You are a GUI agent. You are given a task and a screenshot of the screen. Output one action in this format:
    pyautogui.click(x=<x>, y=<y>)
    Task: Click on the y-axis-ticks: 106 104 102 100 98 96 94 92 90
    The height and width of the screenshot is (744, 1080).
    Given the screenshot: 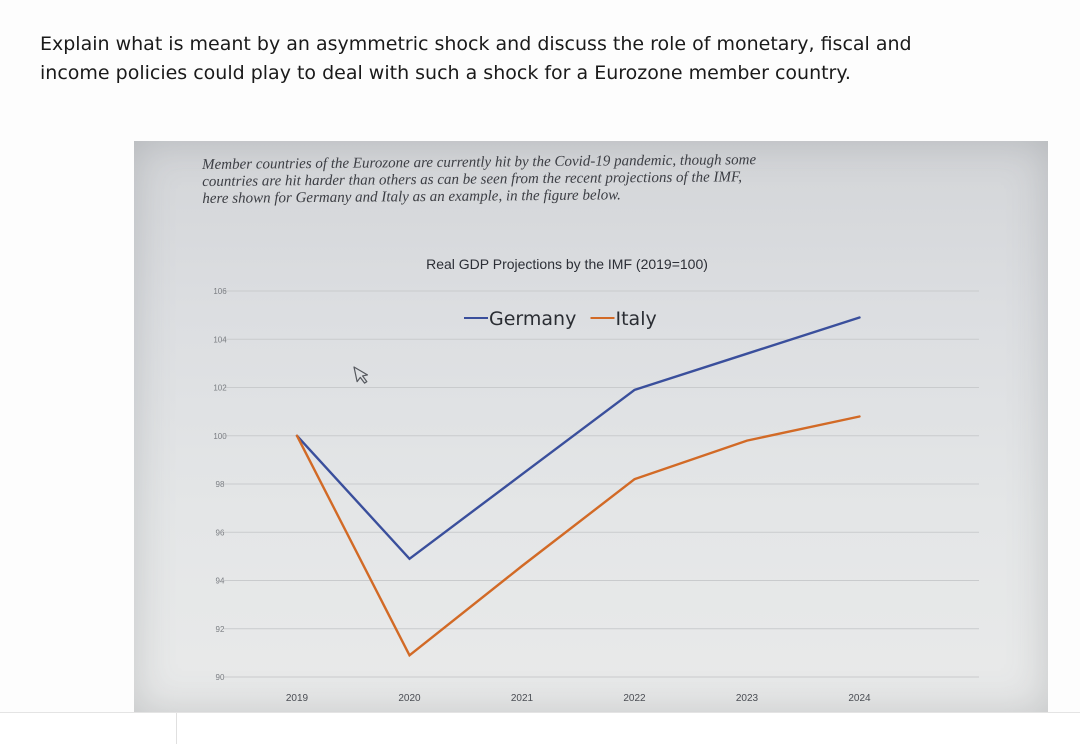 What is the action you would take?
    pyautogui.click(x=220, y=484)
    